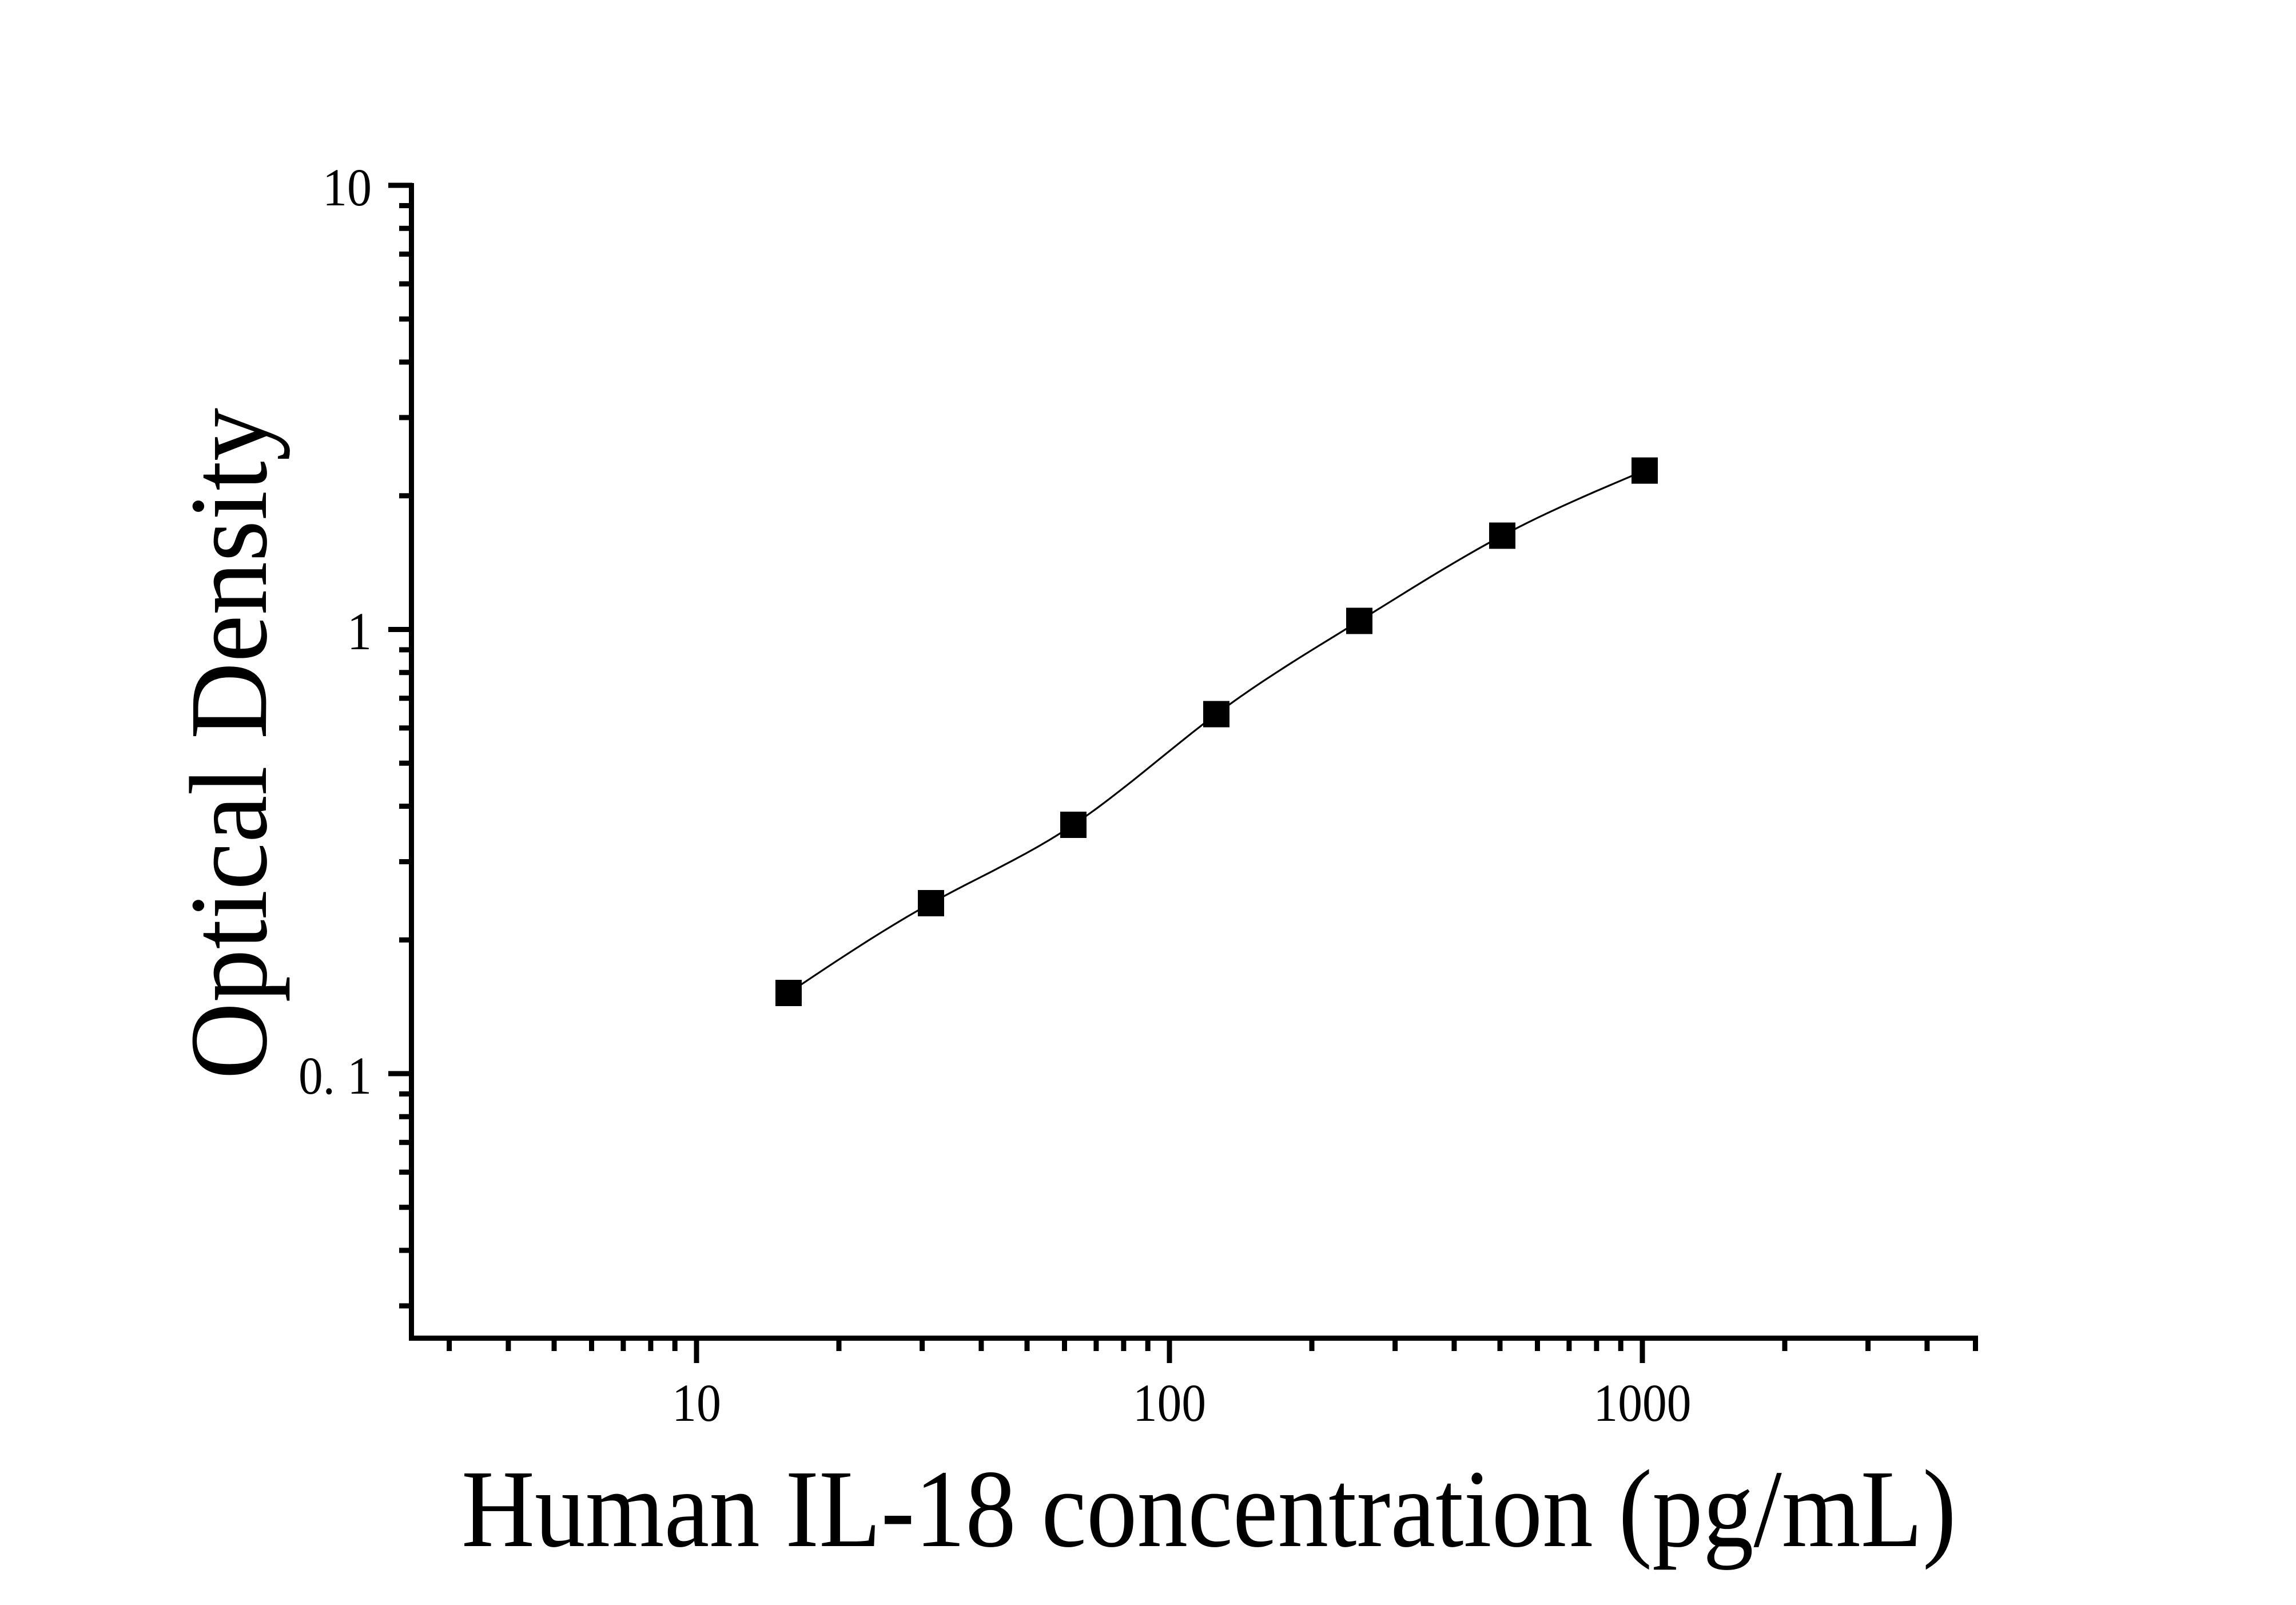 The width and height of the screenshot is (2296, 1605). I want to click on svg-text: 1000, so click(1643, 1403).